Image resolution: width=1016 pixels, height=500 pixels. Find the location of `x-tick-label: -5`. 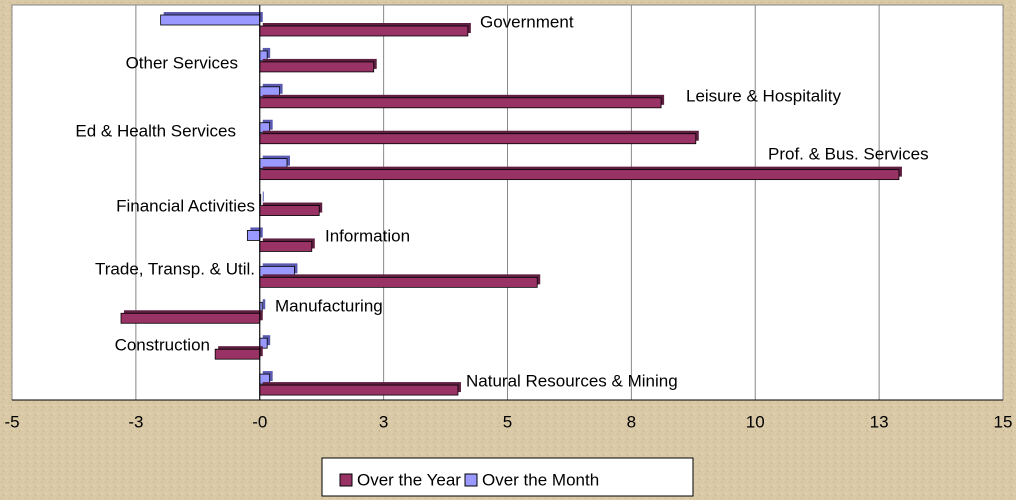

x-tick-label: -5 is located at coordinates (11, 421).